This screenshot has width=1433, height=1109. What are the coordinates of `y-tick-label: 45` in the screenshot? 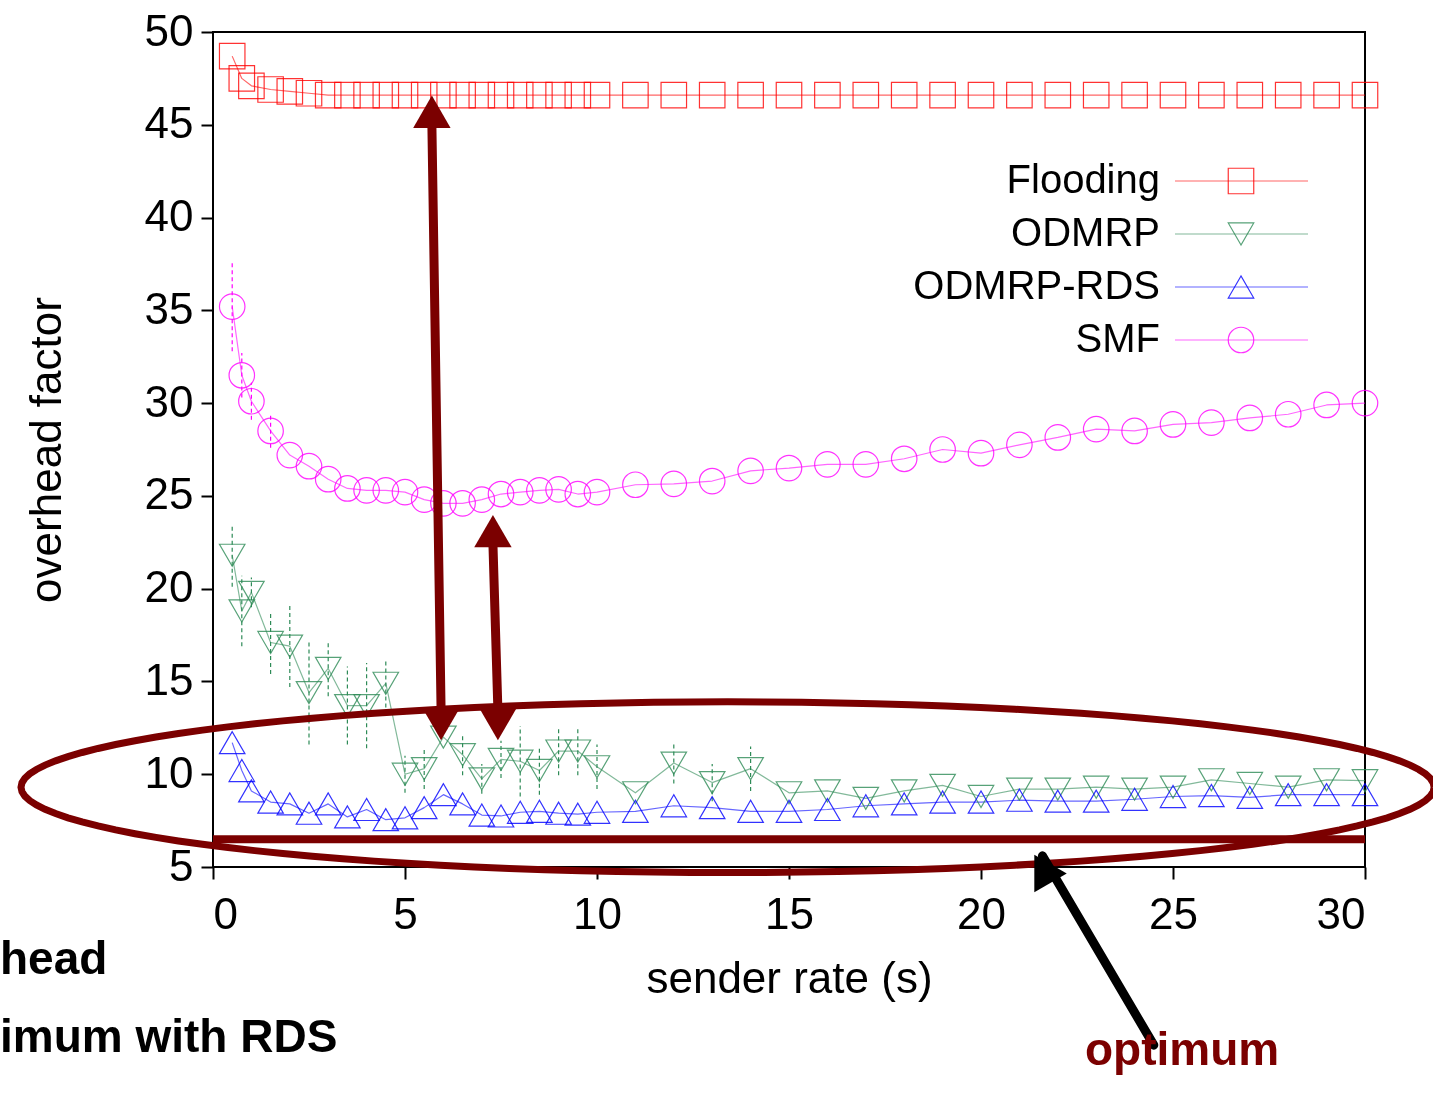 It's located at (169, 123).